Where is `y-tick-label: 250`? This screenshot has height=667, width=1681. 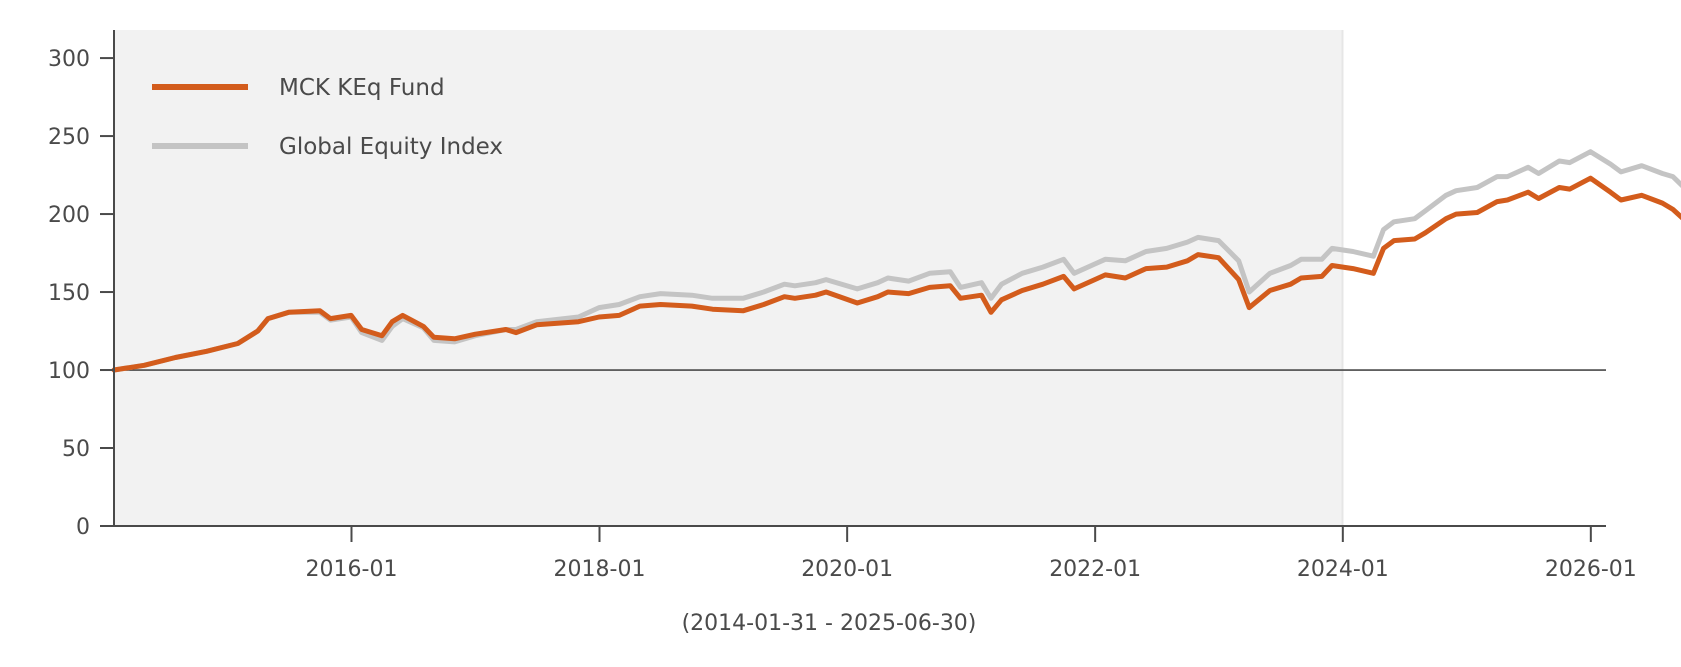 y-tick-label: 250 is located at coordinates (69, 137).